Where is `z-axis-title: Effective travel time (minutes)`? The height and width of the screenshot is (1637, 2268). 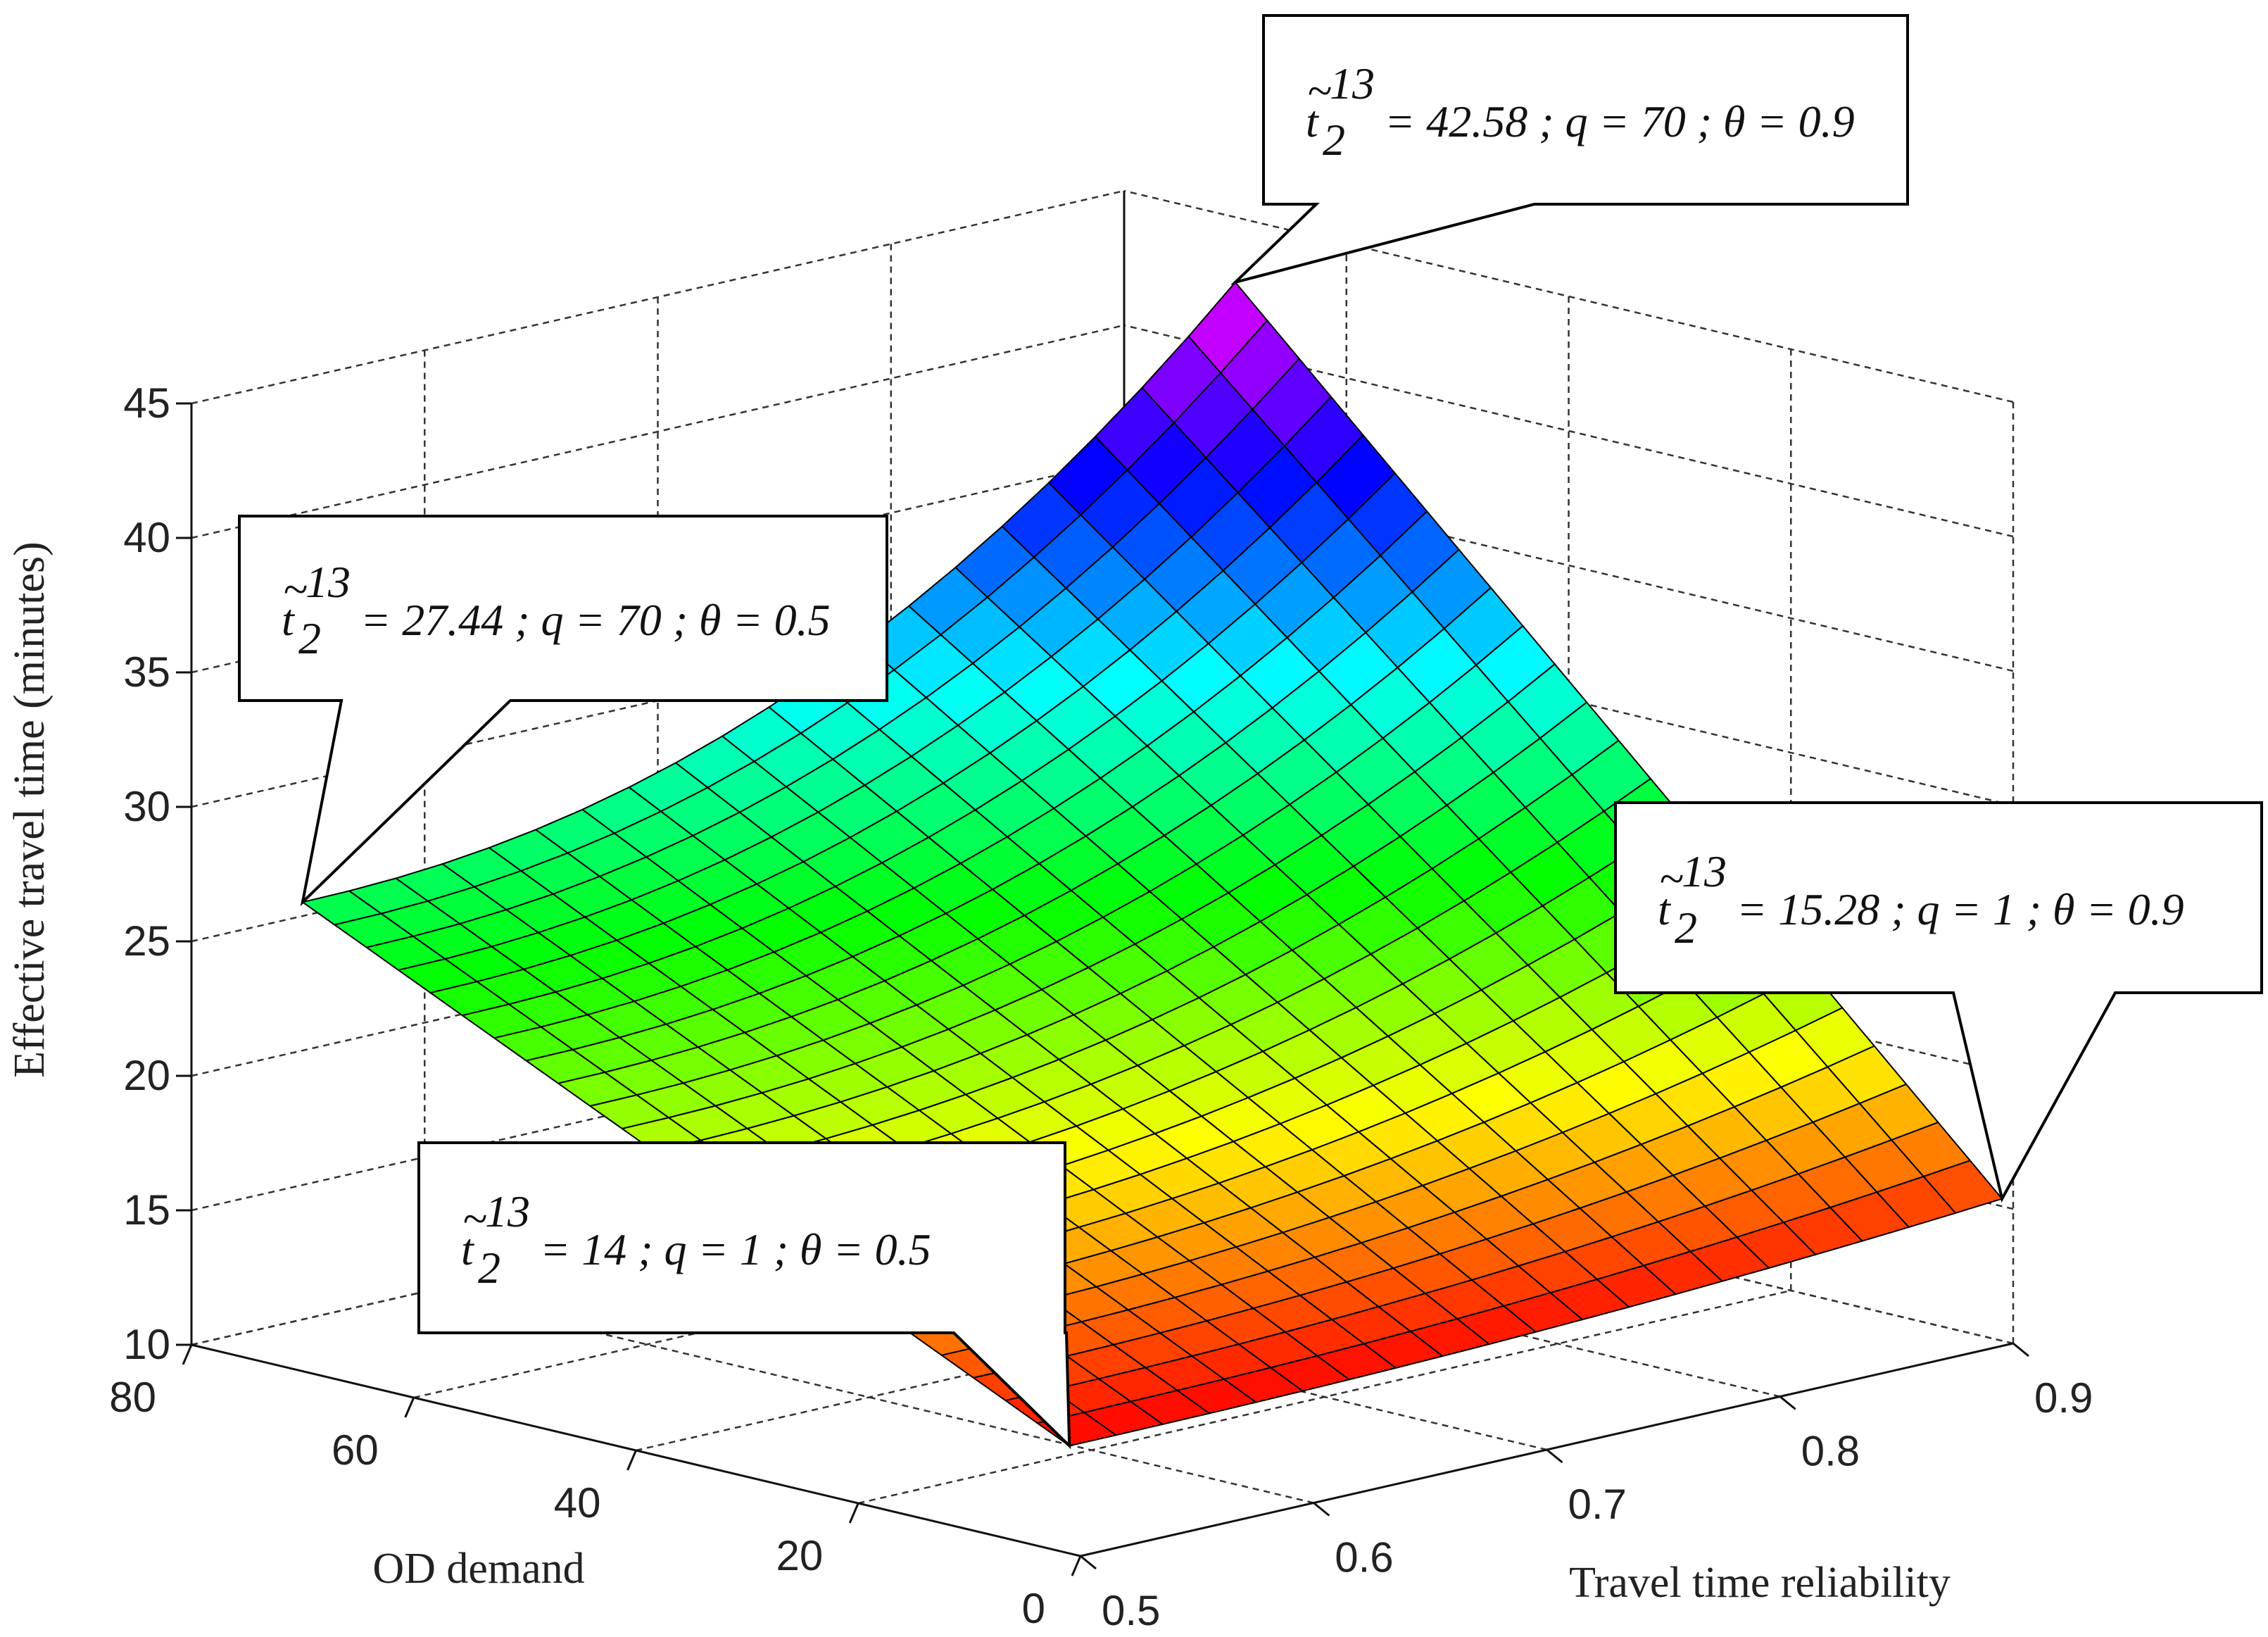 z-axis-title: Effective travel time (minutes) is located at coordinates (29, 810).